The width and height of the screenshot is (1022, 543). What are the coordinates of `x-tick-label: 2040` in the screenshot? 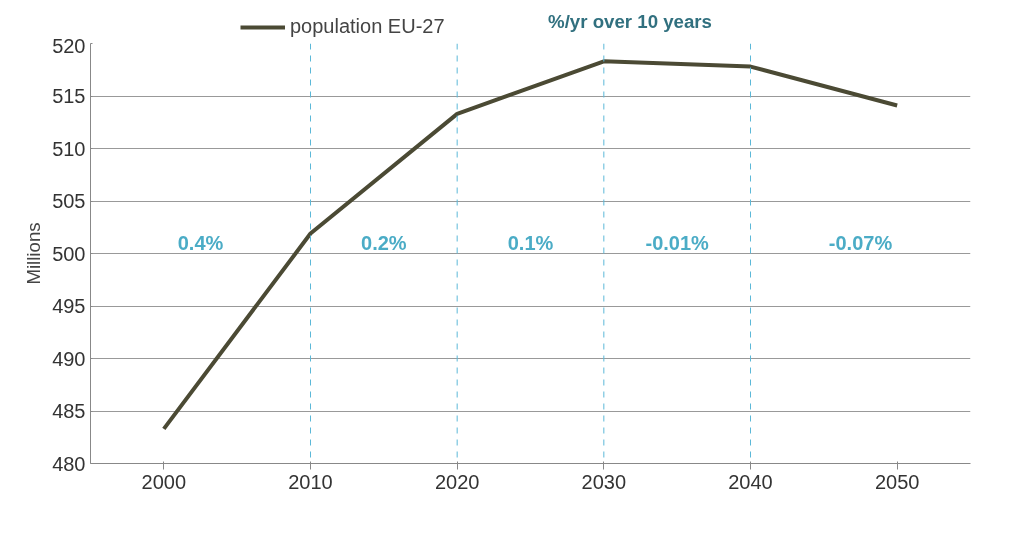 It's located at (750, 481).